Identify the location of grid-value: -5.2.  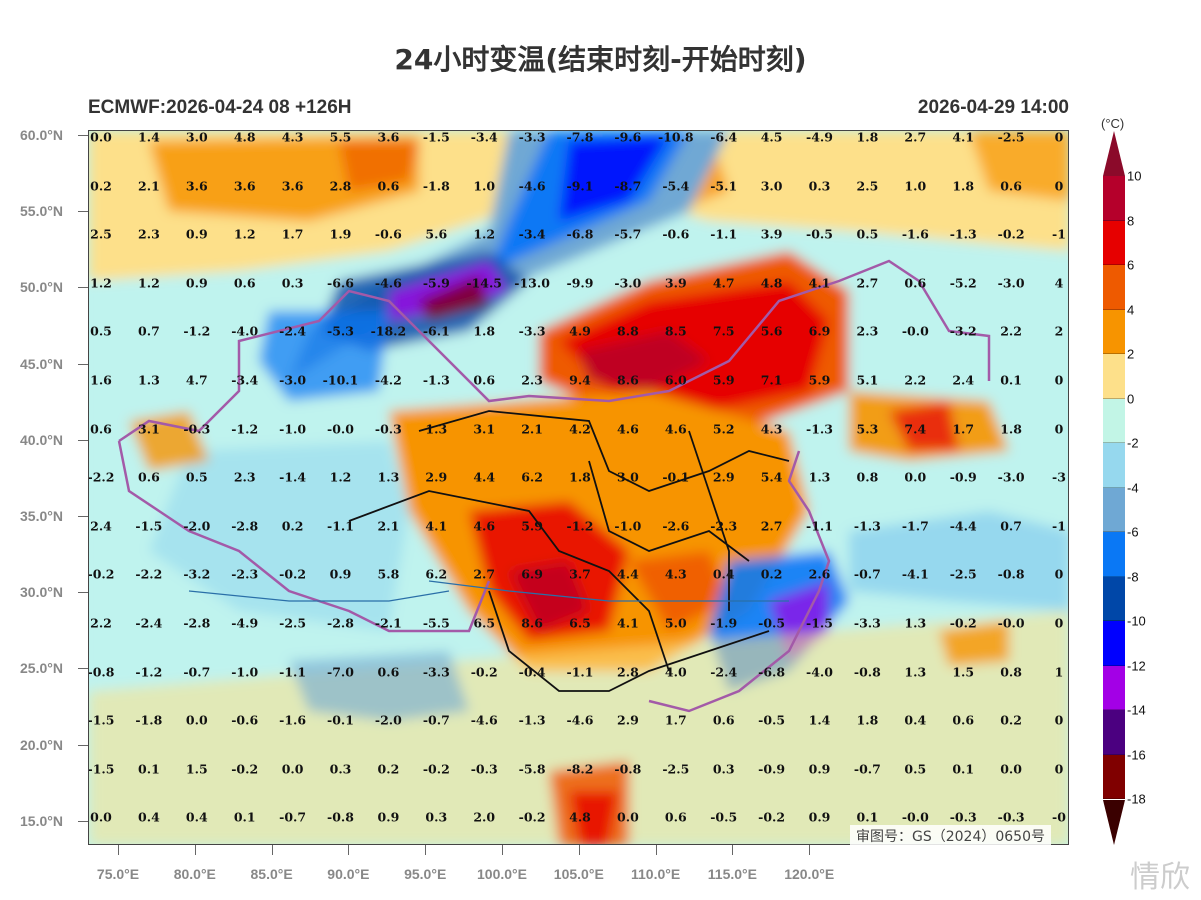
(963, 283).